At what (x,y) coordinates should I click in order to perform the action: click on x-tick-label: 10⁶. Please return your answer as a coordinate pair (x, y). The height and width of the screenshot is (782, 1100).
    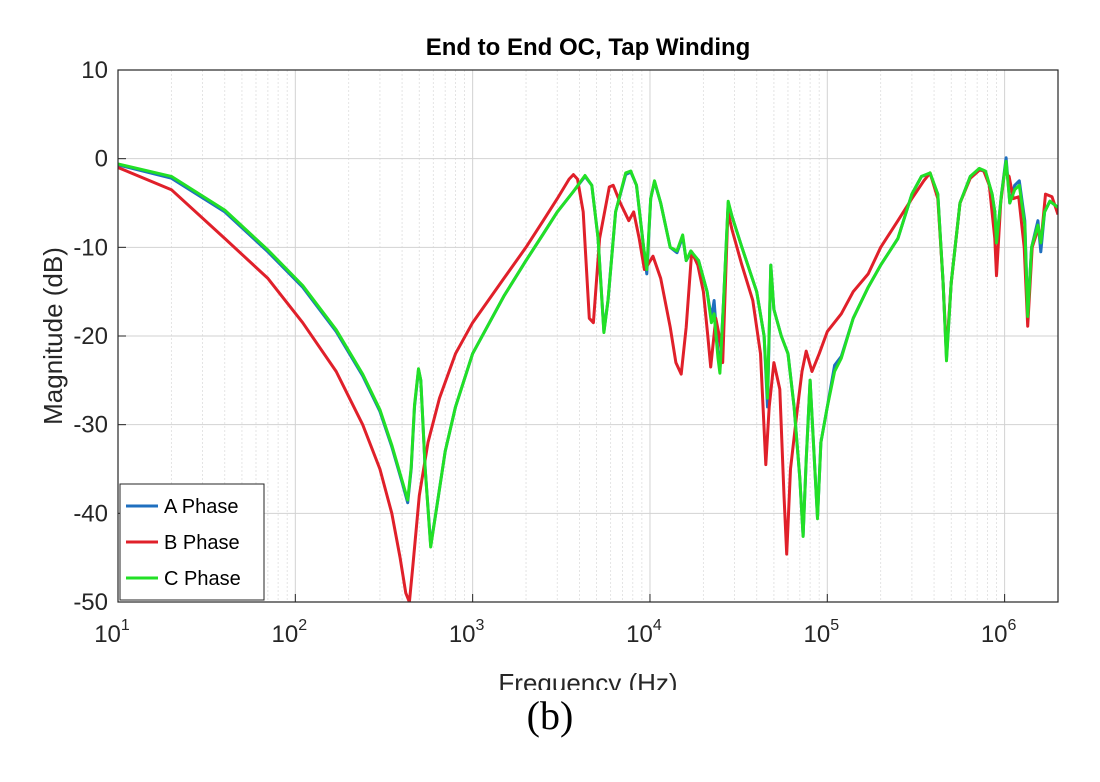
    Looking at the image, I should click on (999, 632).